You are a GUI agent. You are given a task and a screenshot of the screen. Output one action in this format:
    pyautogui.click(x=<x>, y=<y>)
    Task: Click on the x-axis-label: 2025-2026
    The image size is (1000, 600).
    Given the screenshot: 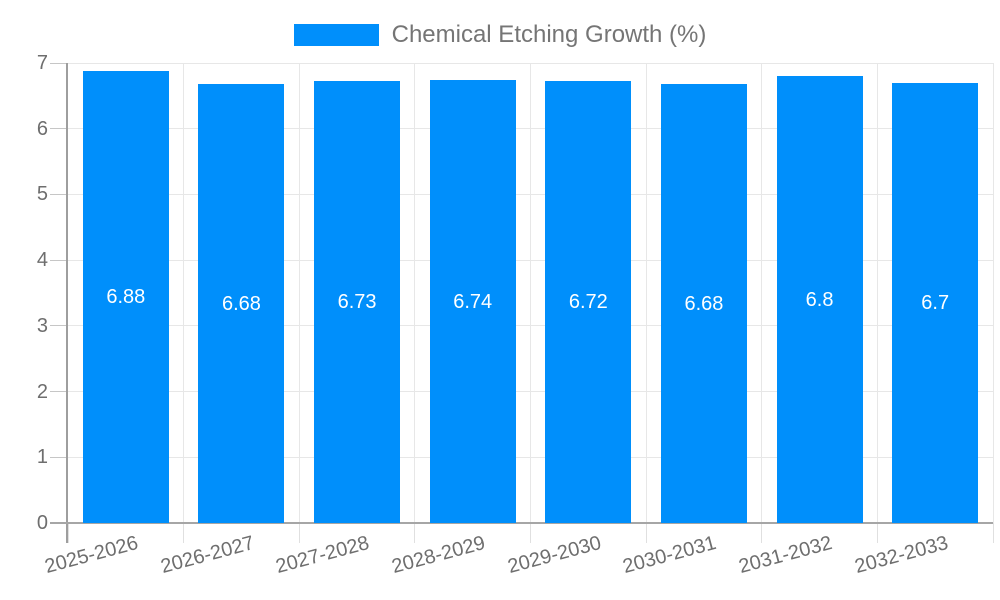 What is the action you would take?
    pyautogui.click(x=91, y=554)
    